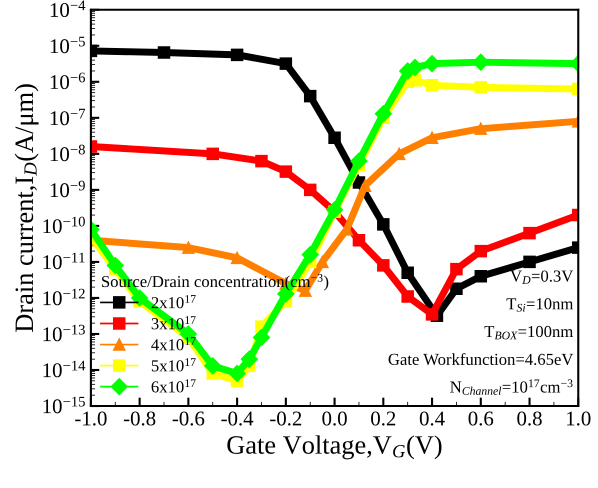  Describe the element at coordinates (64, 297) in the screenshot. I see `y-tick-label: 10$^{−12}$` at that location.